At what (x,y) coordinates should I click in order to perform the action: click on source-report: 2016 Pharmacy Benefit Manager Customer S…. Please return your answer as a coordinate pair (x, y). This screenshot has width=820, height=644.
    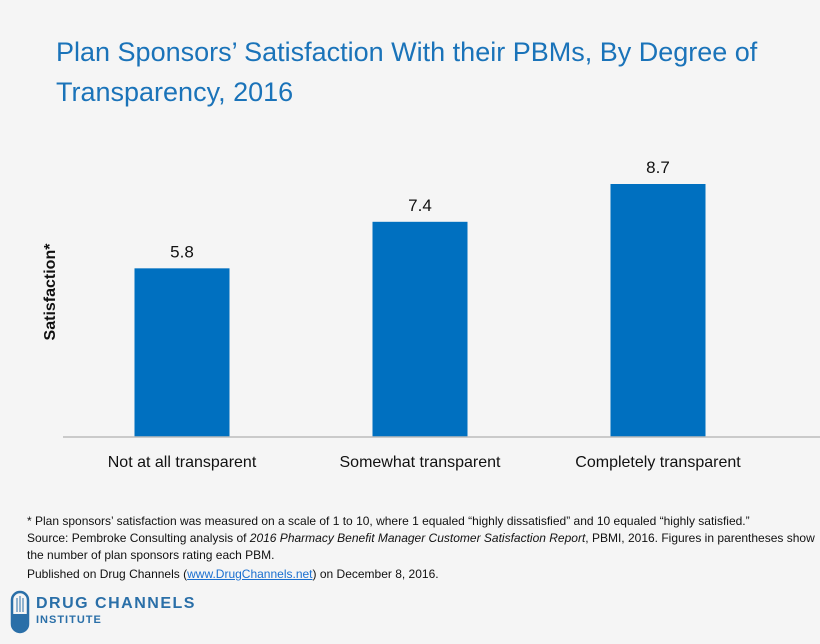
    Looking at the image, I should click on (417, 538).